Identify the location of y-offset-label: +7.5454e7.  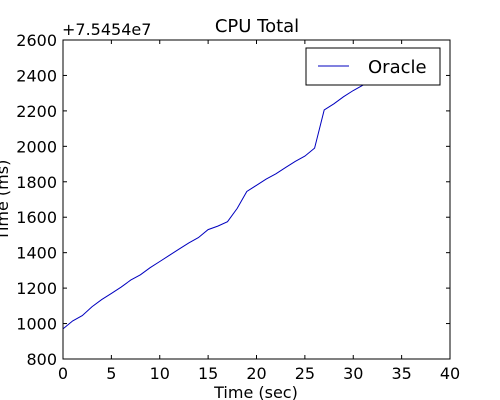
(106, 29).